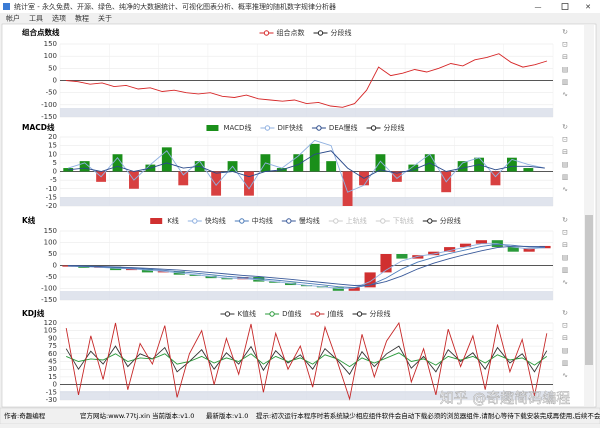  What do you see at coordinates (82, 18) in the screenshot?
I see `menu-item: 教程` at bounding box center [82, 18].